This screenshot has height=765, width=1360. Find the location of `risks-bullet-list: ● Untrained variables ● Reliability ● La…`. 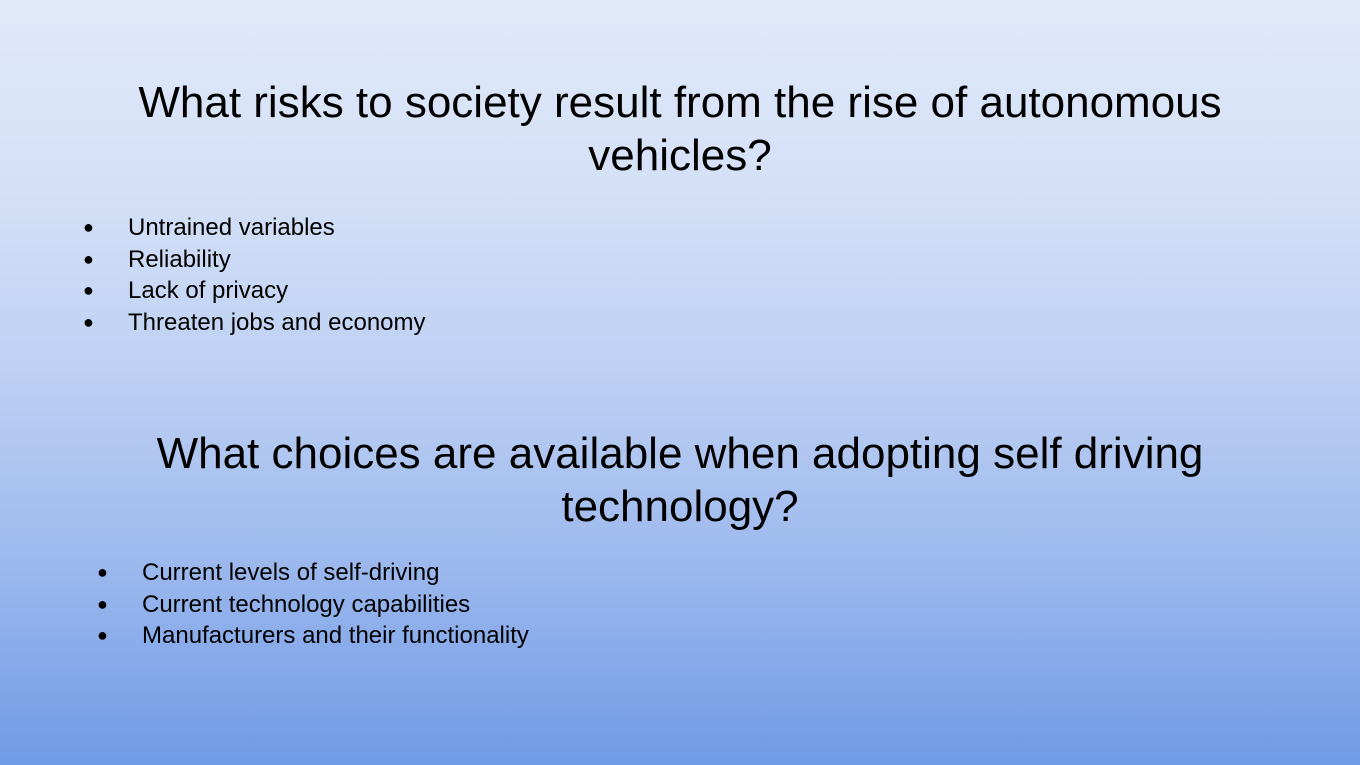

risks-bullet-list: ● Untrained variables ● Reliability ● La… is located at coordinates (253, 275).